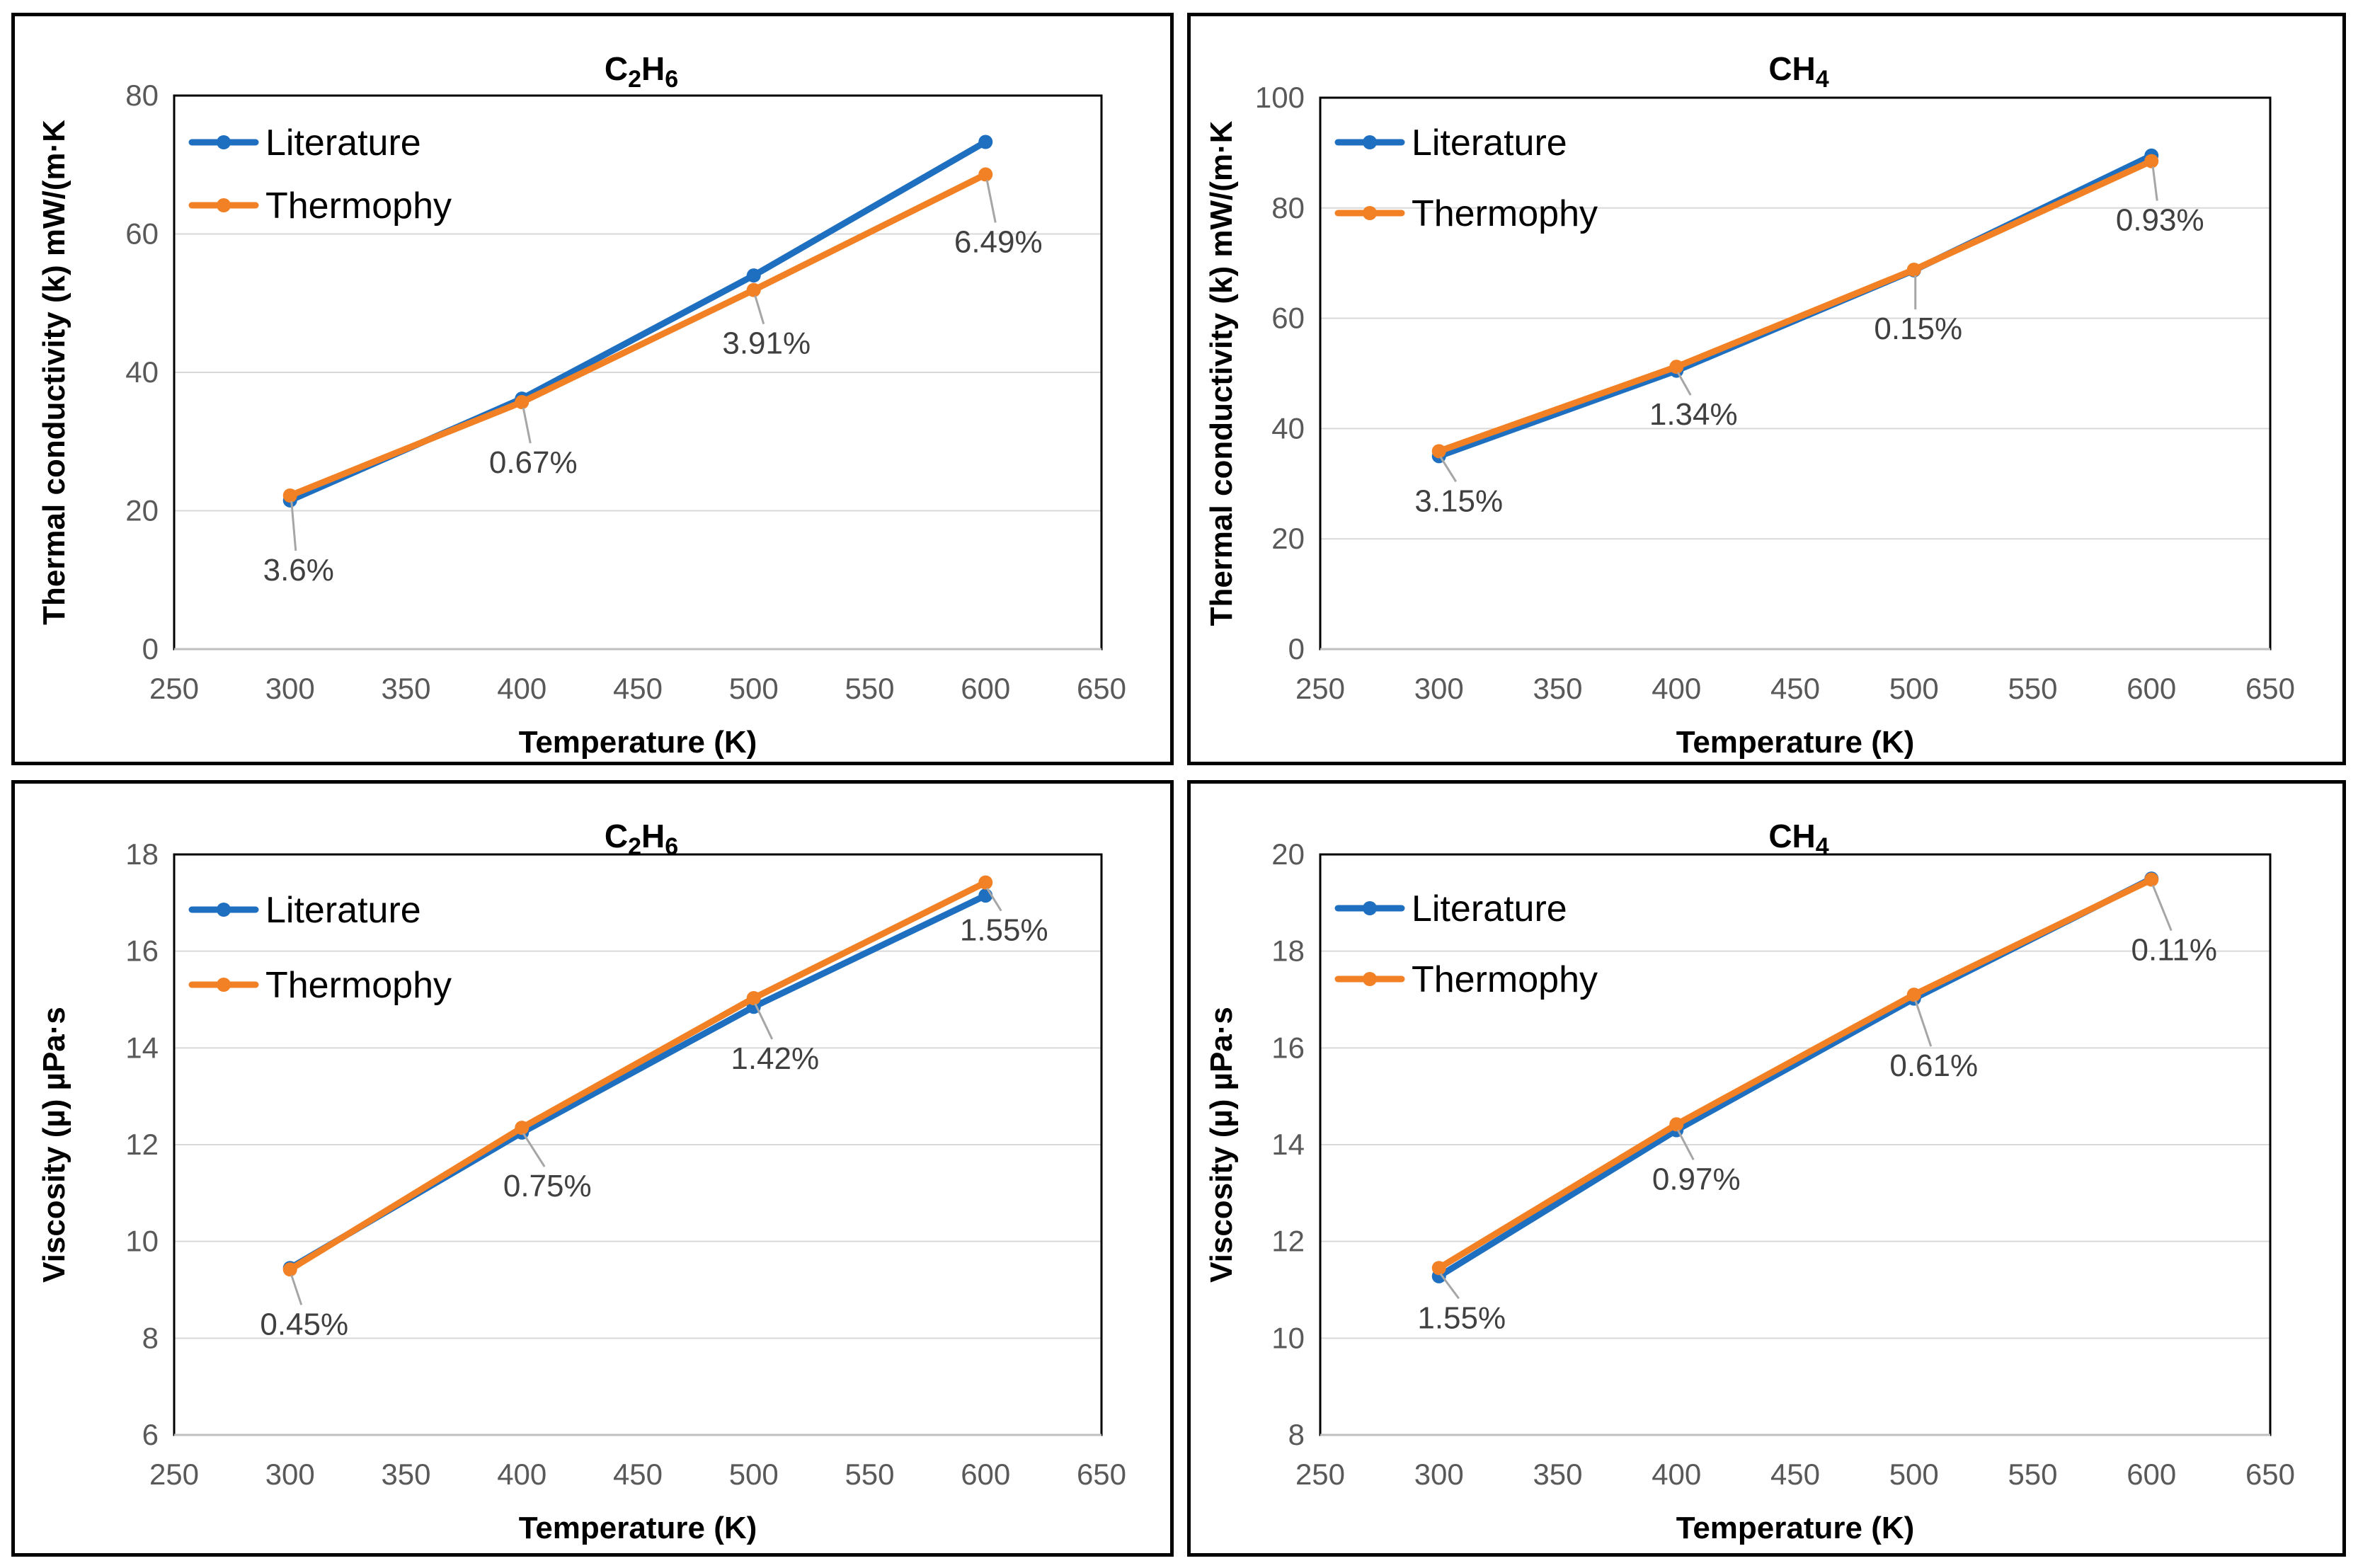 Image resolution: width=2358 pixels, height=1568 pixels. Describe the element at coordinates (1933, 1065) in the screenshot. I see `data-label: 0.61%` at that location.